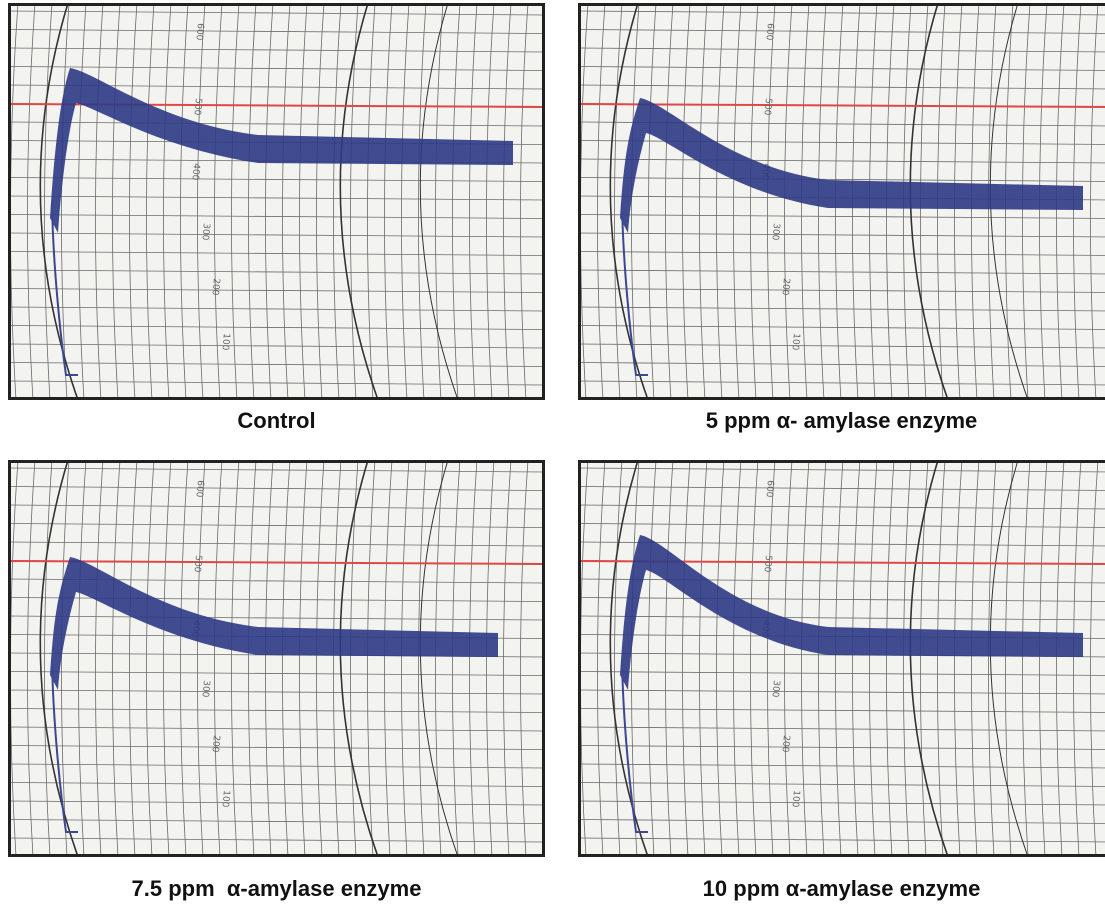 This screenshot has width=1105, height=923. I want to click on reference-line, so click(276, 562).